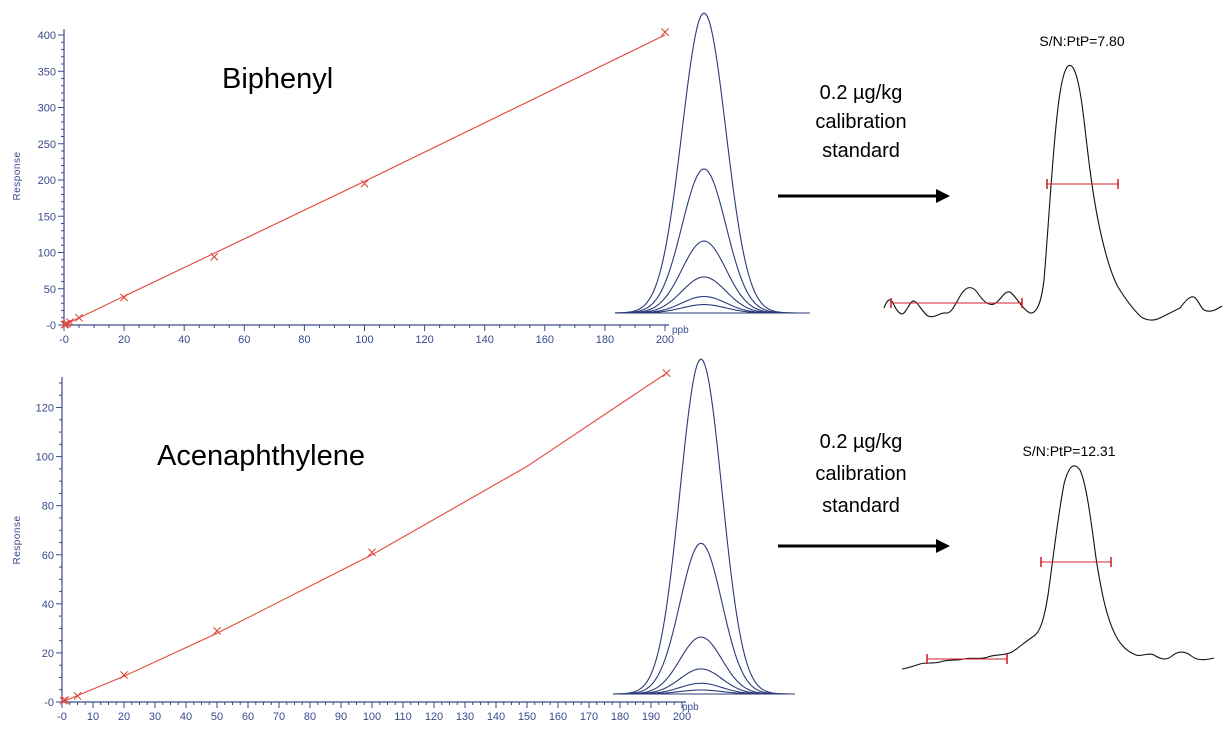 This screenshot has height=729, width=1223. I want to click on y-tick-label: 60, so click(48, 556).